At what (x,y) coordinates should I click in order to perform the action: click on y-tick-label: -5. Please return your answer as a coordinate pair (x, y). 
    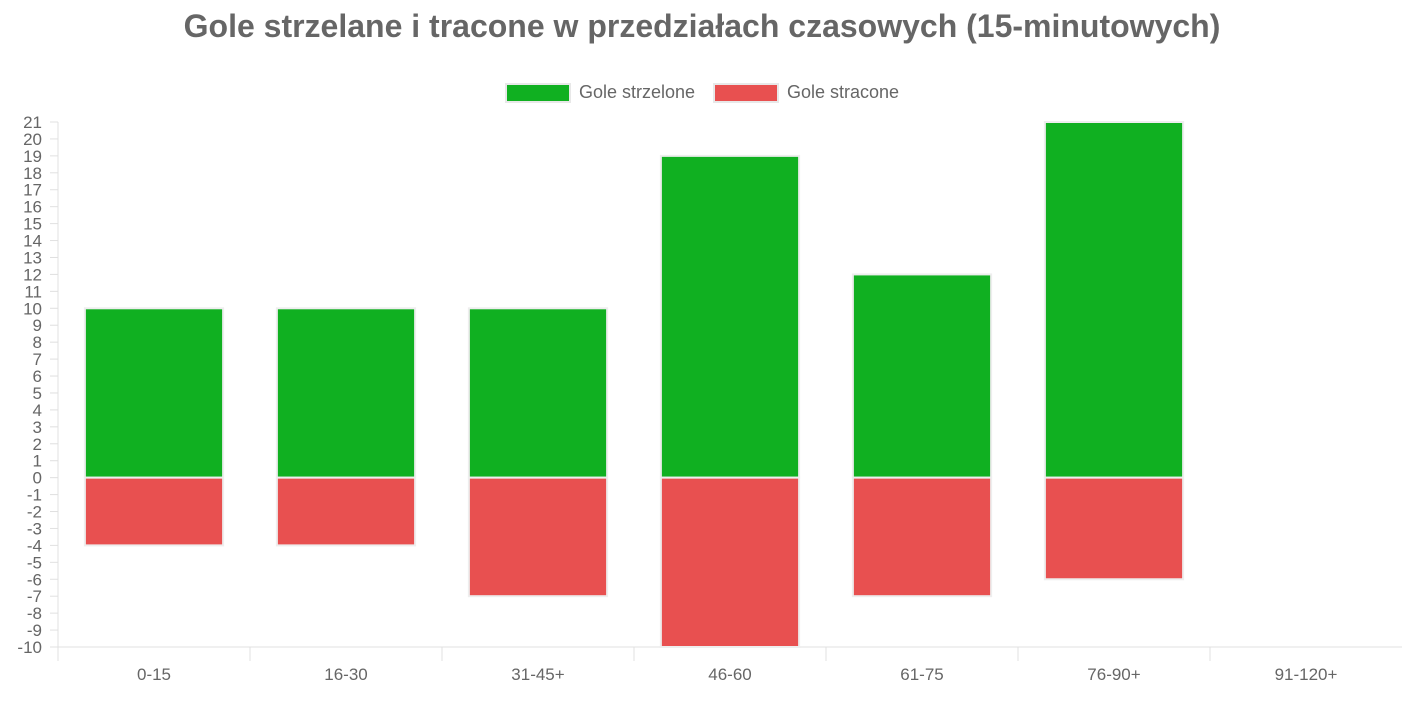
    Looking at the image, I should click on (34, 562).